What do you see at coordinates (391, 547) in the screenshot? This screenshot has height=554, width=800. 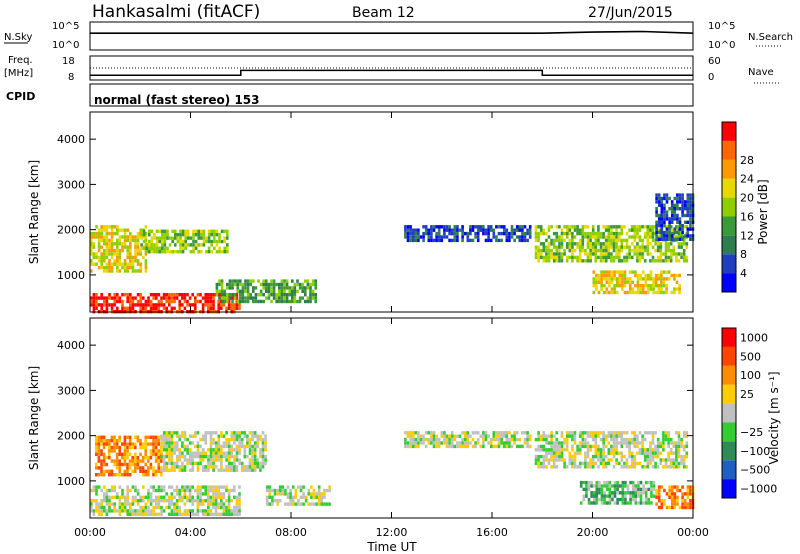 I see `x-axis-label: Time UT` at bounding box center [391, 547].